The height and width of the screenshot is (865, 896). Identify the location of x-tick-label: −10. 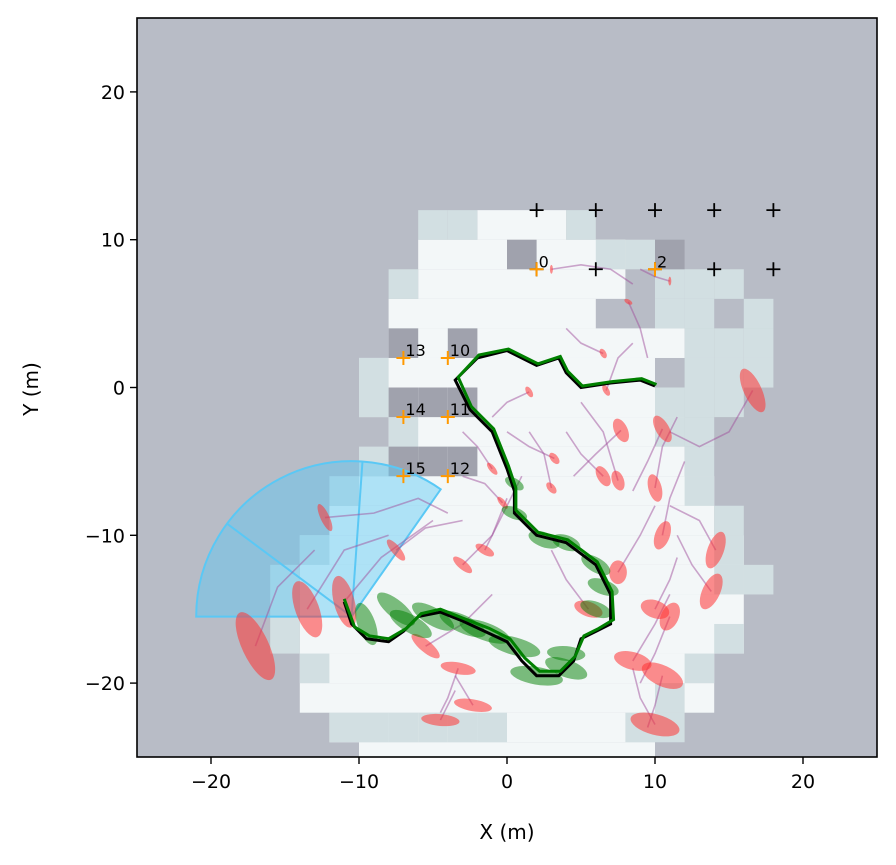
(359, 782).